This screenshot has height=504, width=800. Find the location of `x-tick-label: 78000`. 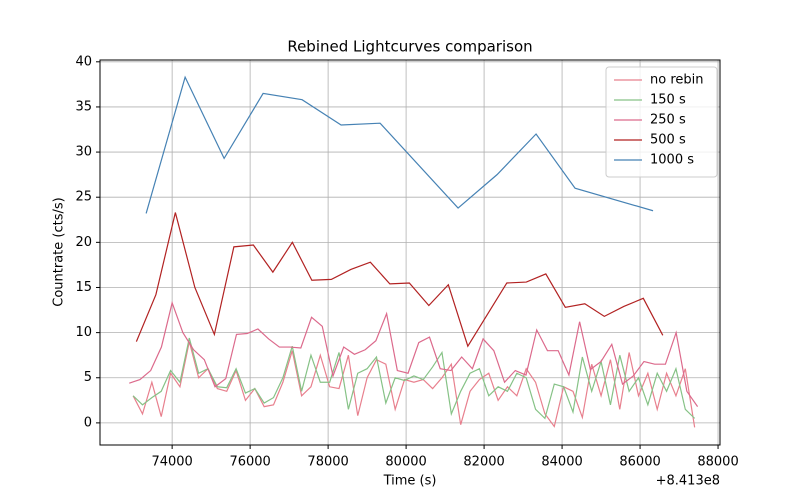

x-tick-label: 78000 is located at coordinates (327, 462).